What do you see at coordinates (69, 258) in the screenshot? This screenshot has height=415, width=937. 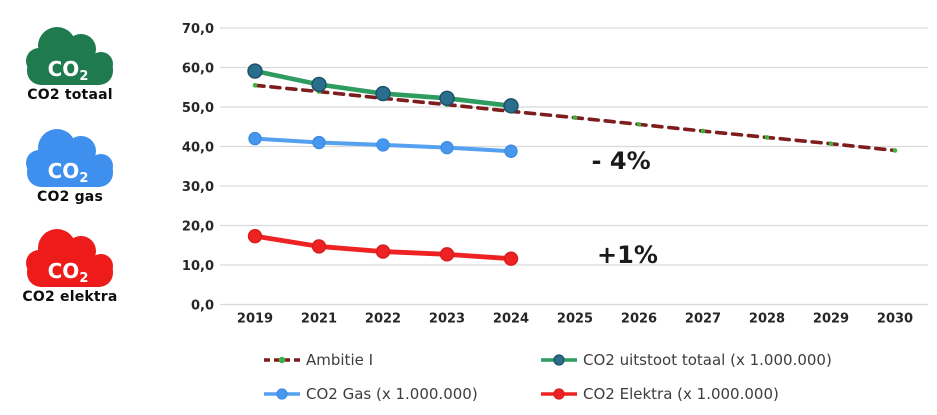 I see `co2-cloud-icon-elektra: CO2` at bounding box center [69, 258].